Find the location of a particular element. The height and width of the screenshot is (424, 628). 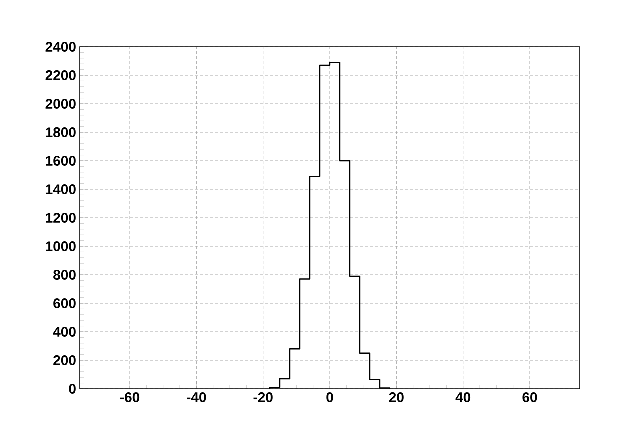

x-tick-label: -40 is located at coordinates (196, 397).